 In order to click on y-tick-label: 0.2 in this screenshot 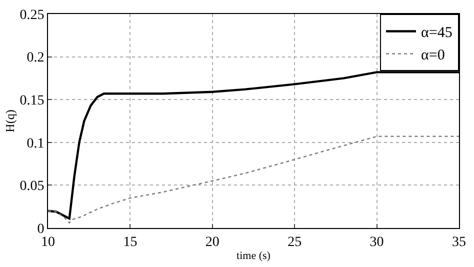, I will do `click(35, 58)`.